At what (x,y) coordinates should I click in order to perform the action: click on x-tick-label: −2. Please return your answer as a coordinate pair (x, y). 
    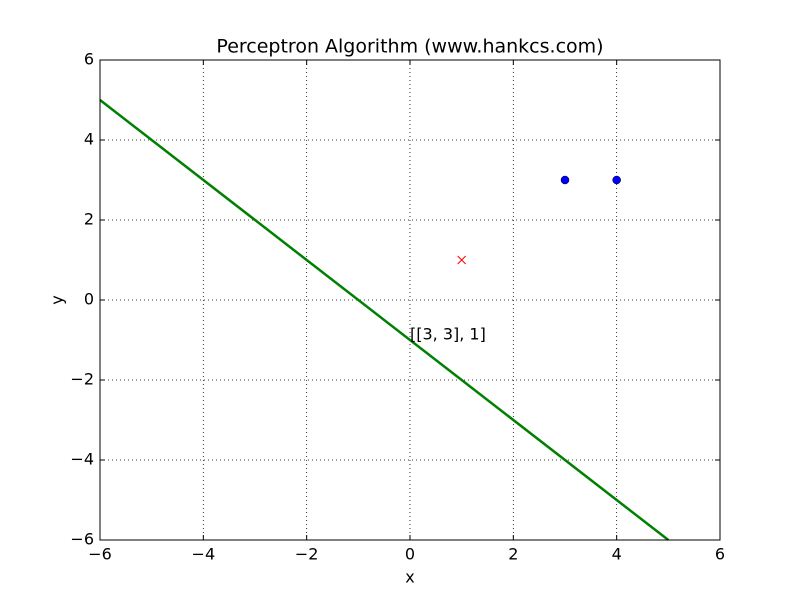
    Looking at the image, I should click on (307, 554).